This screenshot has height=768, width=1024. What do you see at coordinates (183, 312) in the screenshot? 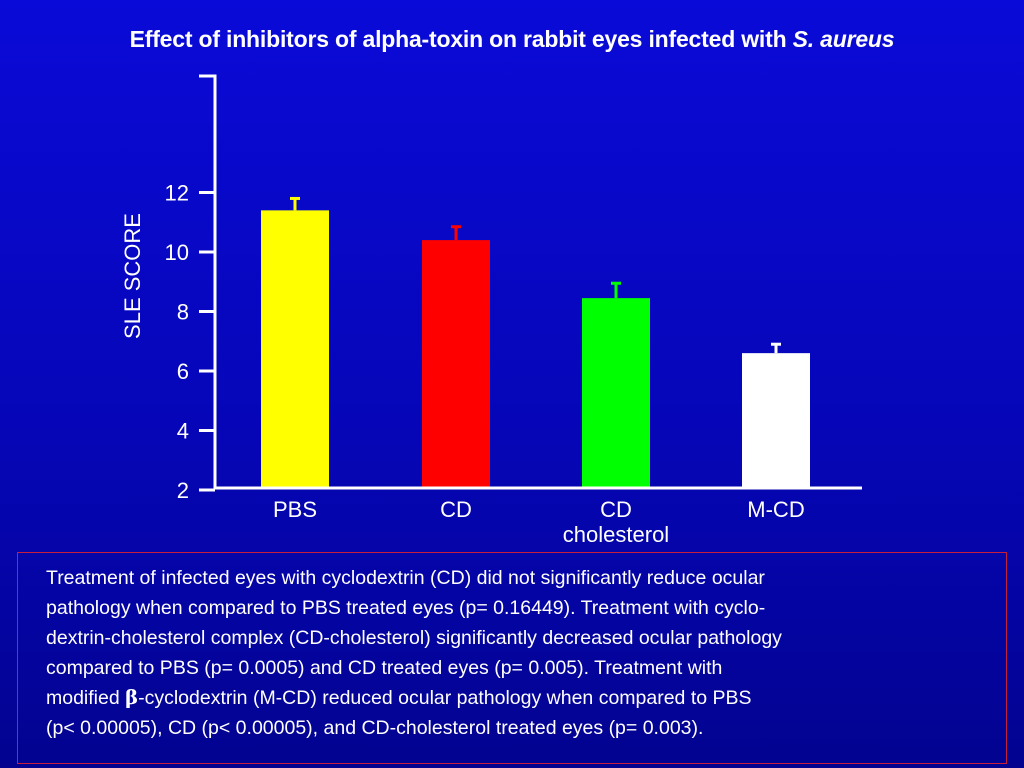
I see `y-tick-label: 8` at bounding box center [183, 312].